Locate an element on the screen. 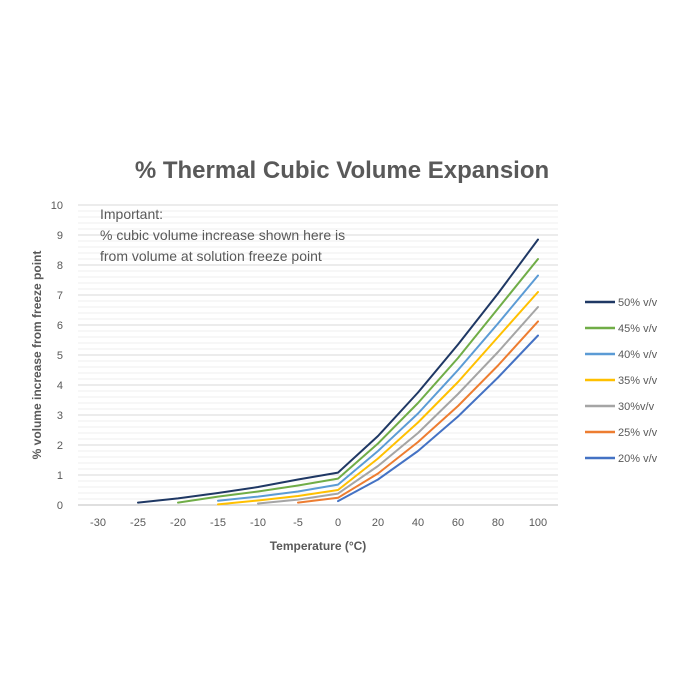 The width and height of the screenshot is (700, 700). y-tick-label: 3 is located at coordinates (60, 416).